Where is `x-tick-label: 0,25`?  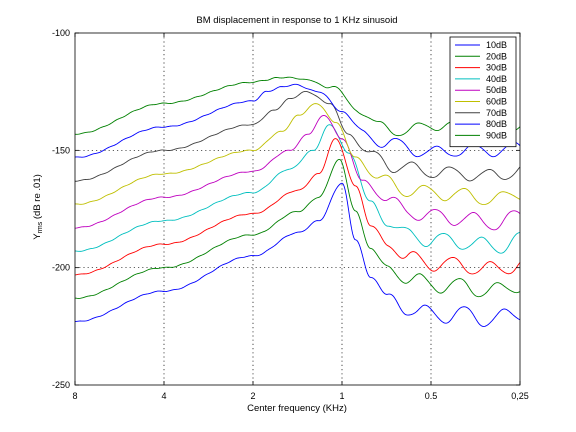
x-tick-label: 0,25 is located at coordinates (520, 396).